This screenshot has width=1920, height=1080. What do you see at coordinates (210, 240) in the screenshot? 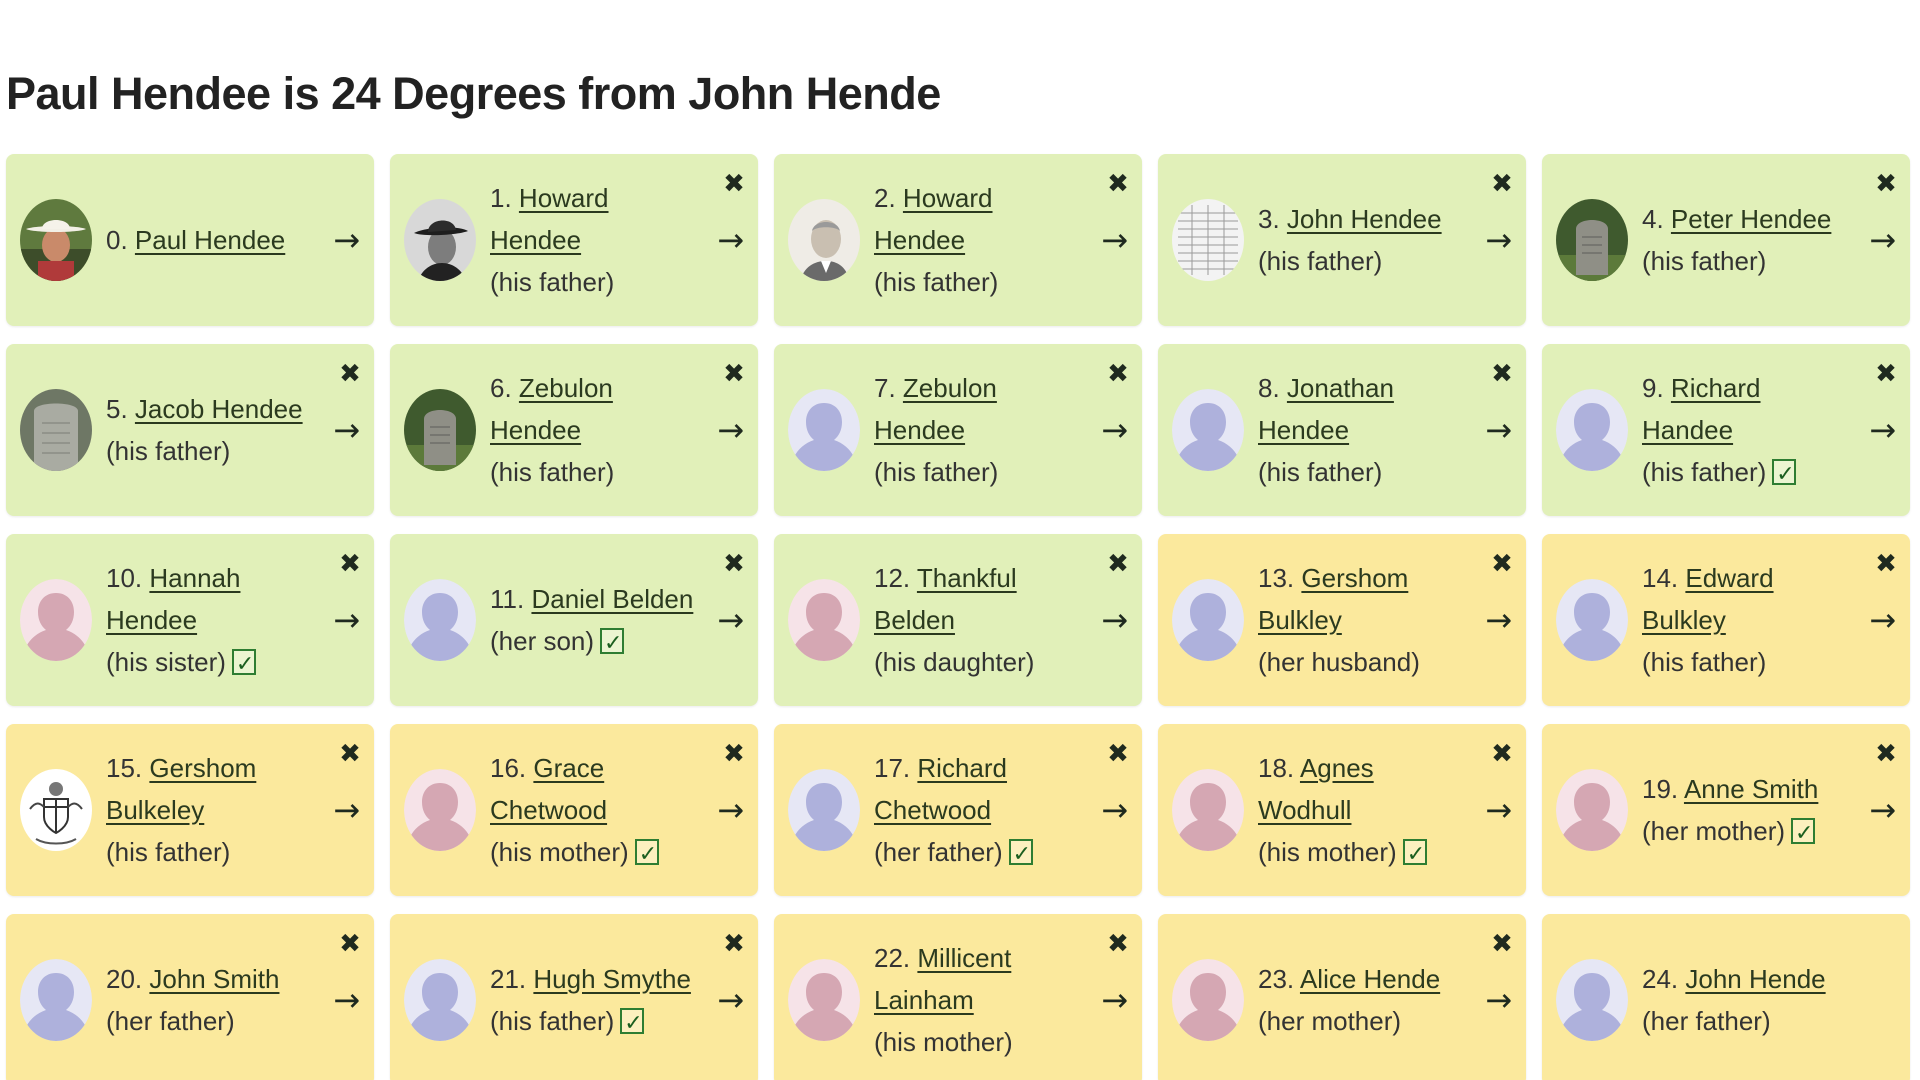
I see `person-name-link: Paul Hendee` at bounding box center [210, 240].